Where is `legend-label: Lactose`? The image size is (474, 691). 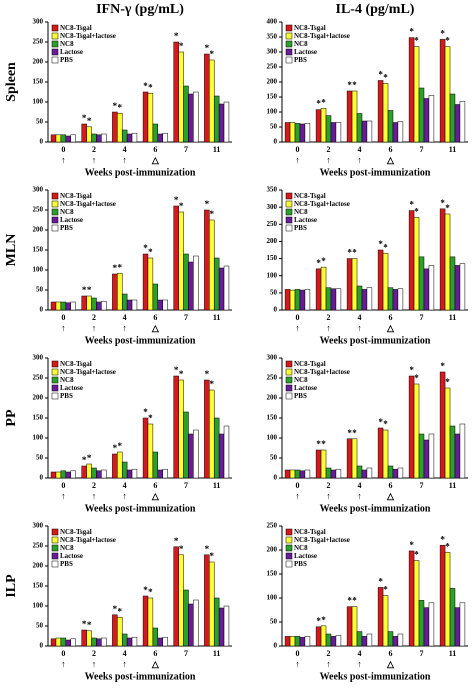
legend-label: Lactose is located at coordinates (305, 220).